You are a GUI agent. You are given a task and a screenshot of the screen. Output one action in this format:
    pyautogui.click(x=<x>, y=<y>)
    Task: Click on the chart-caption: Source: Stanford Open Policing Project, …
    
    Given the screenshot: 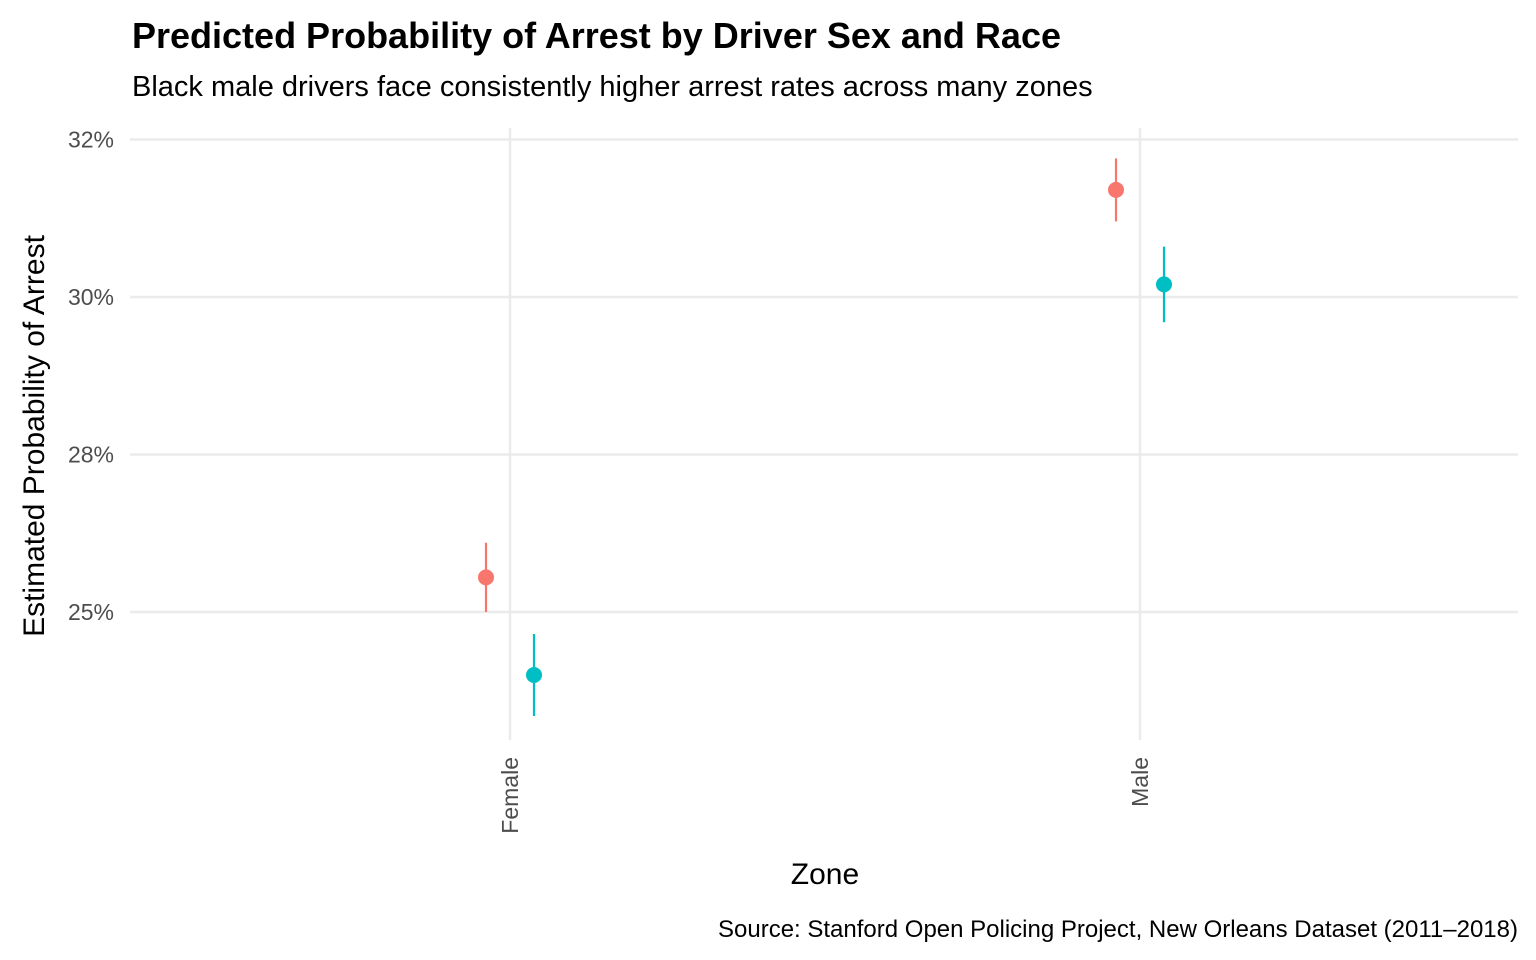 What is the action you would take?
    pyautogui.click(x=1118, y=929)
    